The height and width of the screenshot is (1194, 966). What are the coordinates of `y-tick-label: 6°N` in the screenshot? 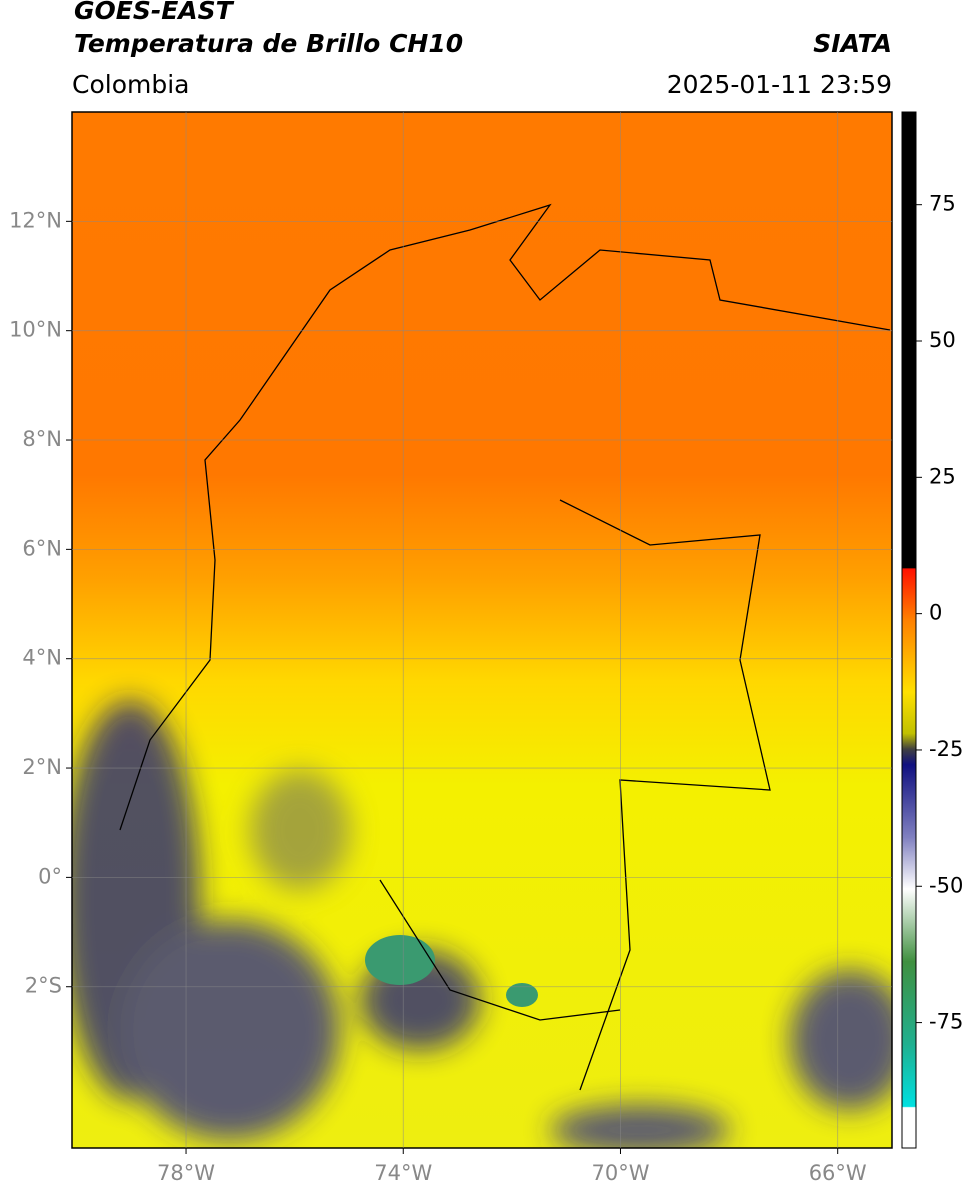 It's located at (42, 548).